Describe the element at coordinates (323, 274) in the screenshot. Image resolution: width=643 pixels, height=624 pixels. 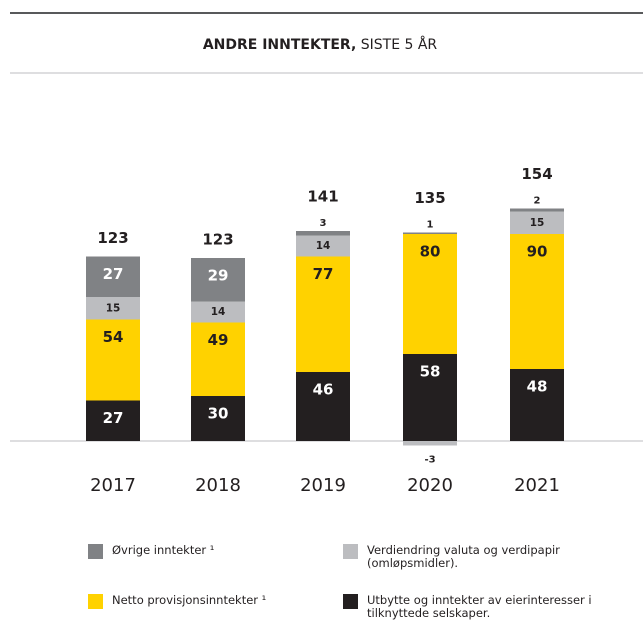
I see `value-label: 77` at that location.